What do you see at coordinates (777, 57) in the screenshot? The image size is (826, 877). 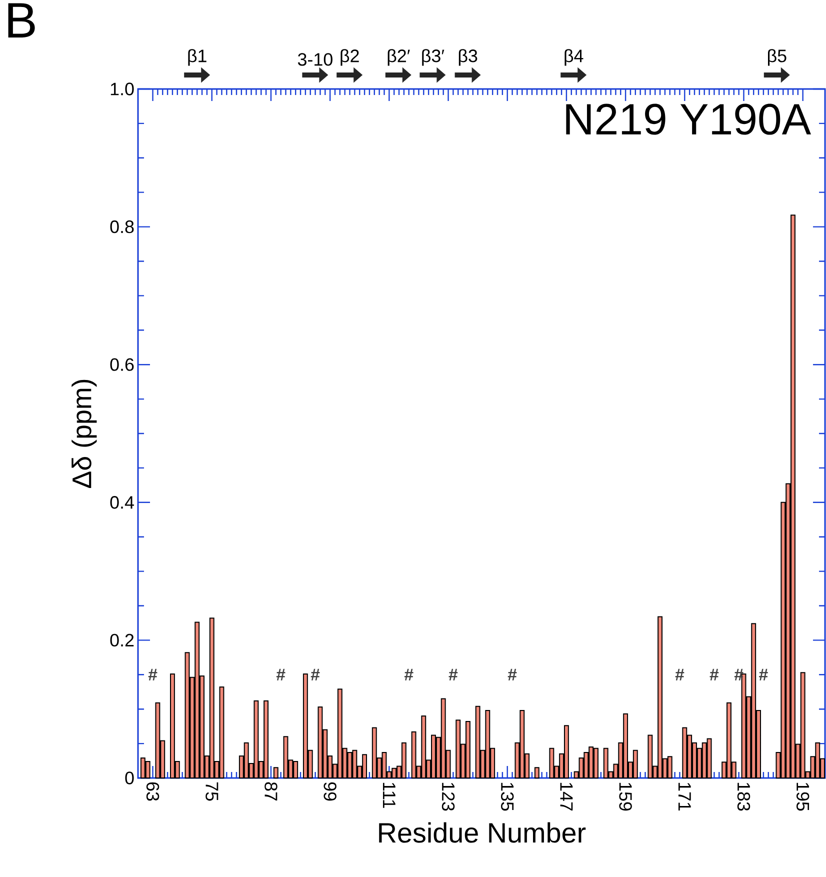 I see `text: β5` at bounding box center [777, 57].